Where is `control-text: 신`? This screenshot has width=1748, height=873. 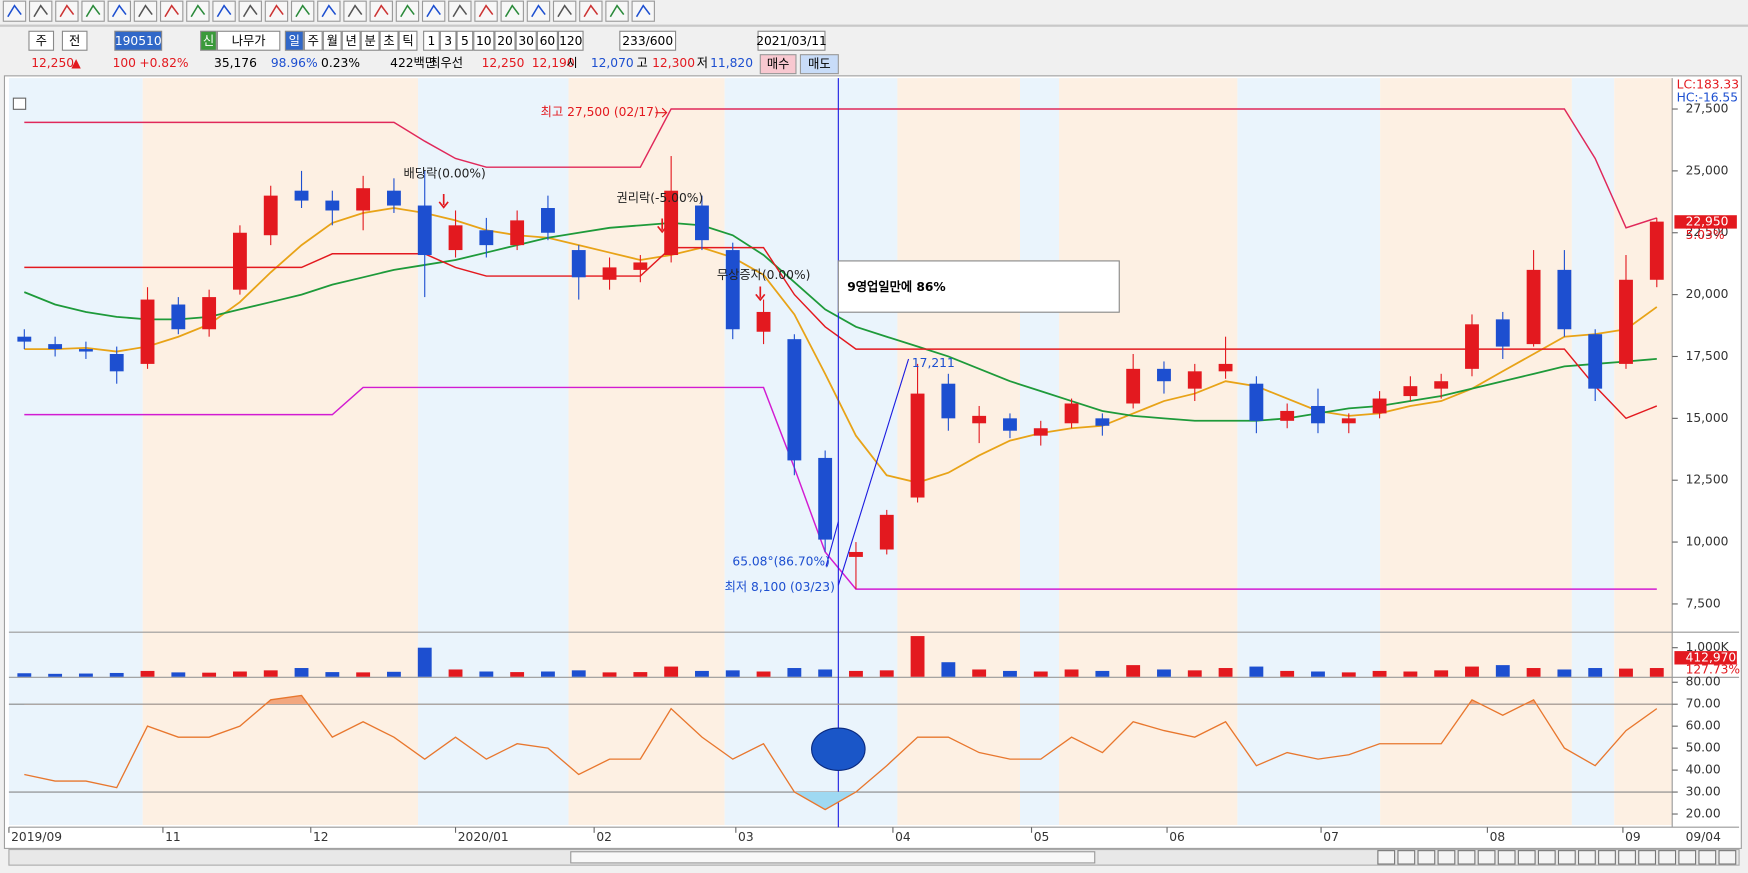
control-text: 신 is located at coordinates (208, 41).